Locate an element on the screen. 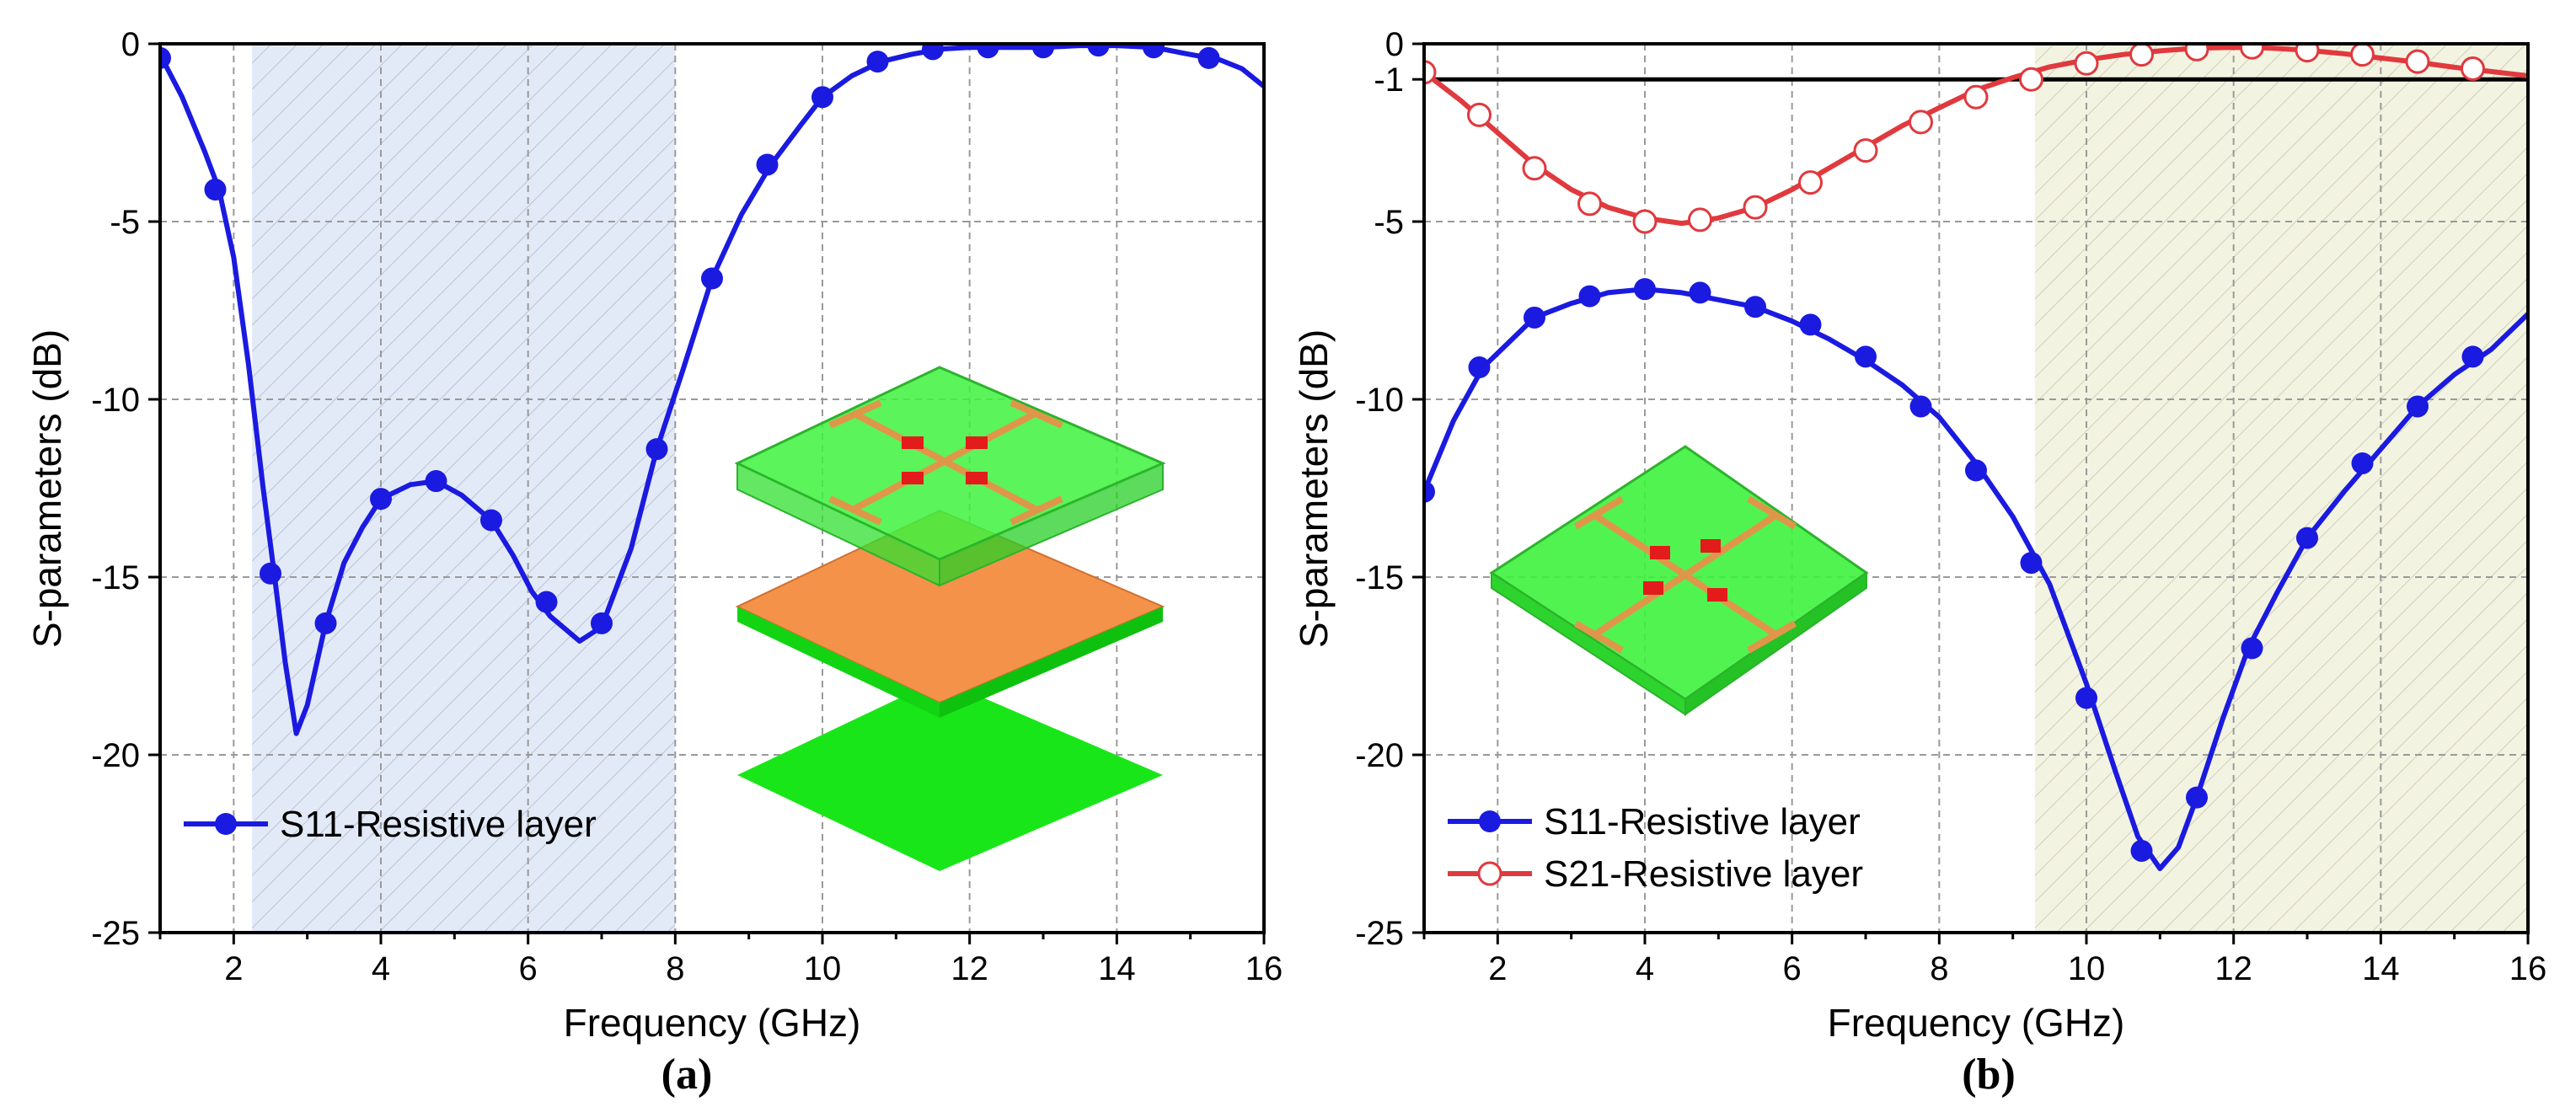 This screenshot has height=1107, width=2576. panel-label-b: (b) is located at coordinates (1989, 1075).